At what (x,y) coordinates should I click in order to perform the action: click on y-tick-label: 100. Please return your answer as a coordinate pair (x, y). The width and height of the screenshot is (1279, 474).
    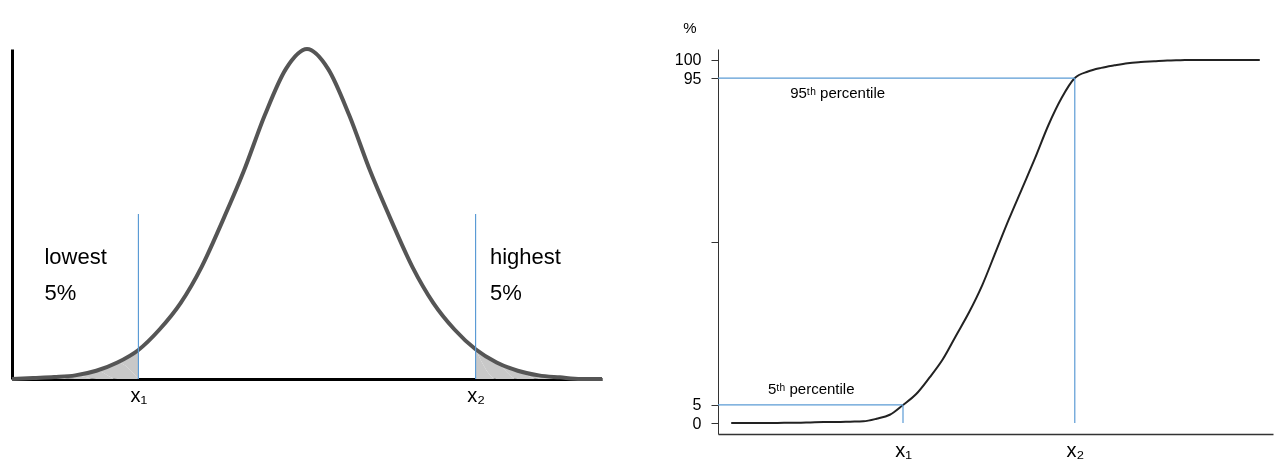
    Looking at the image, I should click on (688, 60).